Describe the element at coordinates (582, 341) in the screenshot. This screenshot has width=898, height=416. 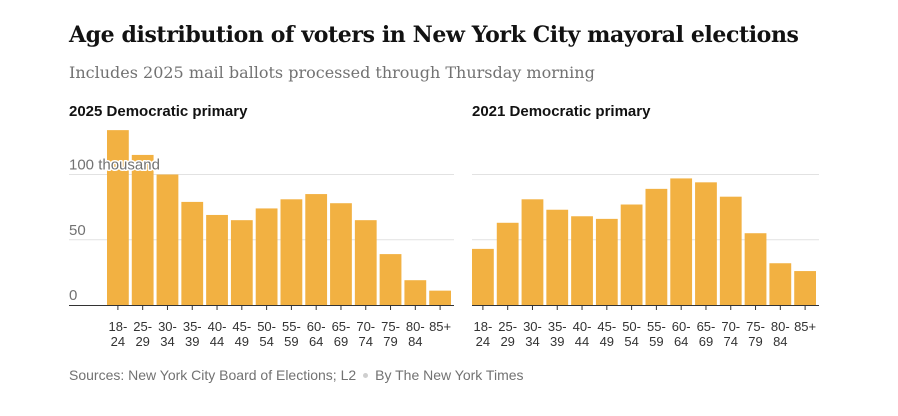
I see `x-tick-label-2021-40-44-line2: 44` at that location.